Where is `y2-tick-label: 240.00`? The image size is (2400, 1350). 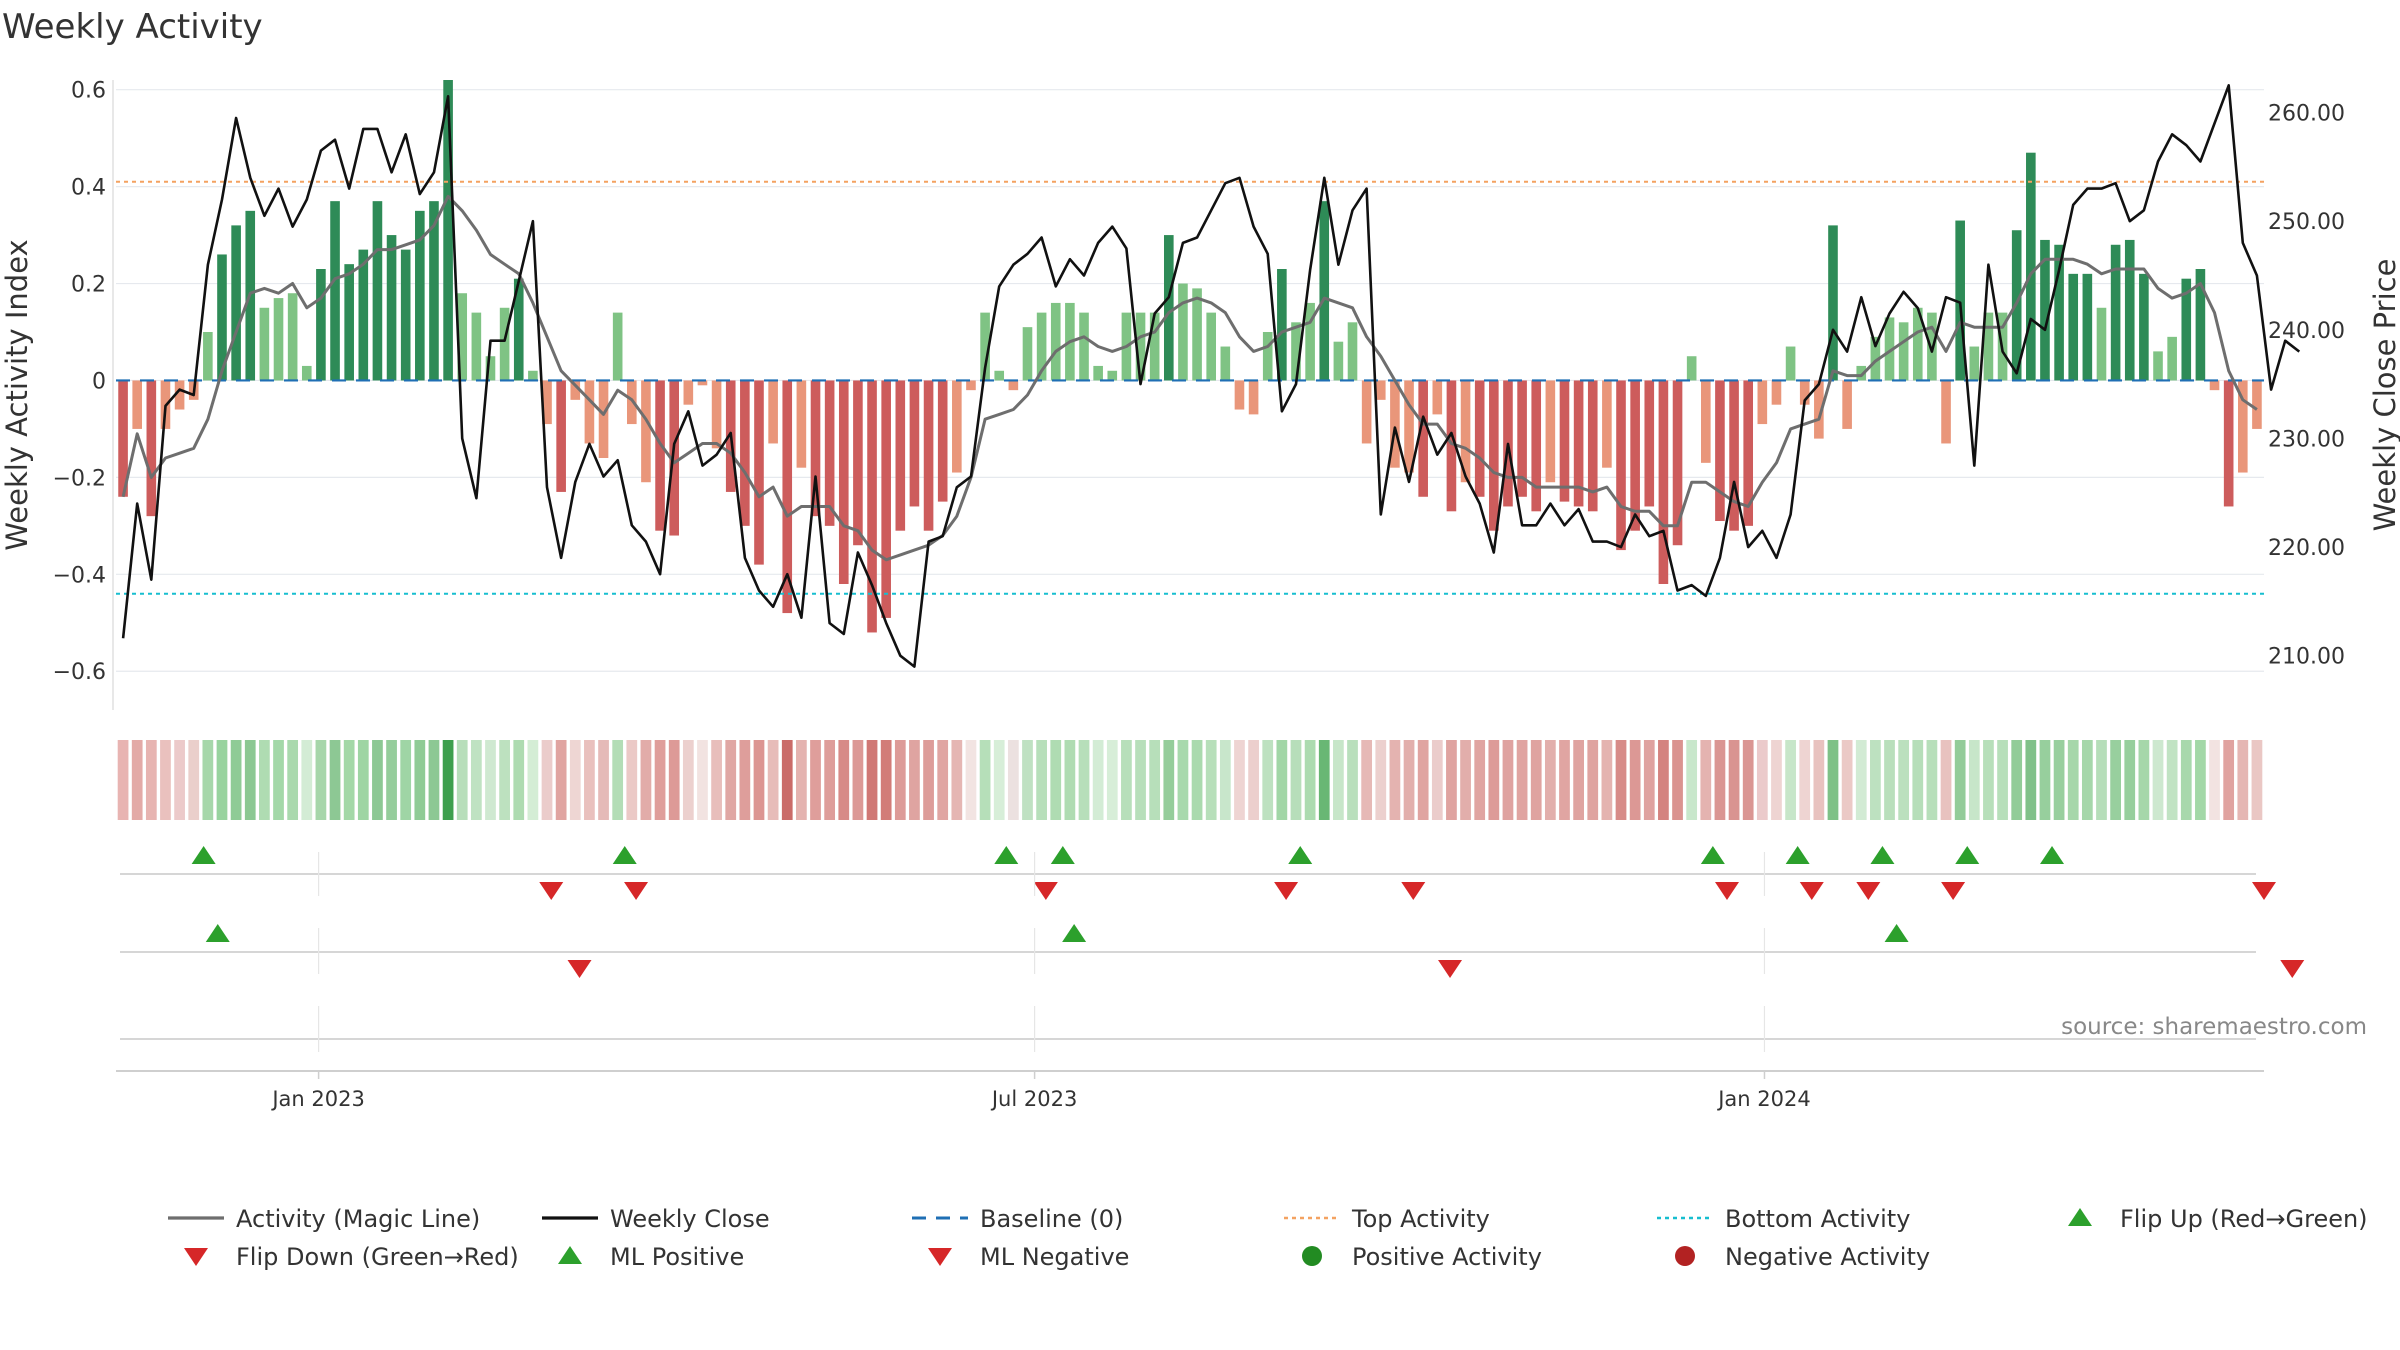
y2-tick-label: 240.00 is located at coordinates (2306, 331).